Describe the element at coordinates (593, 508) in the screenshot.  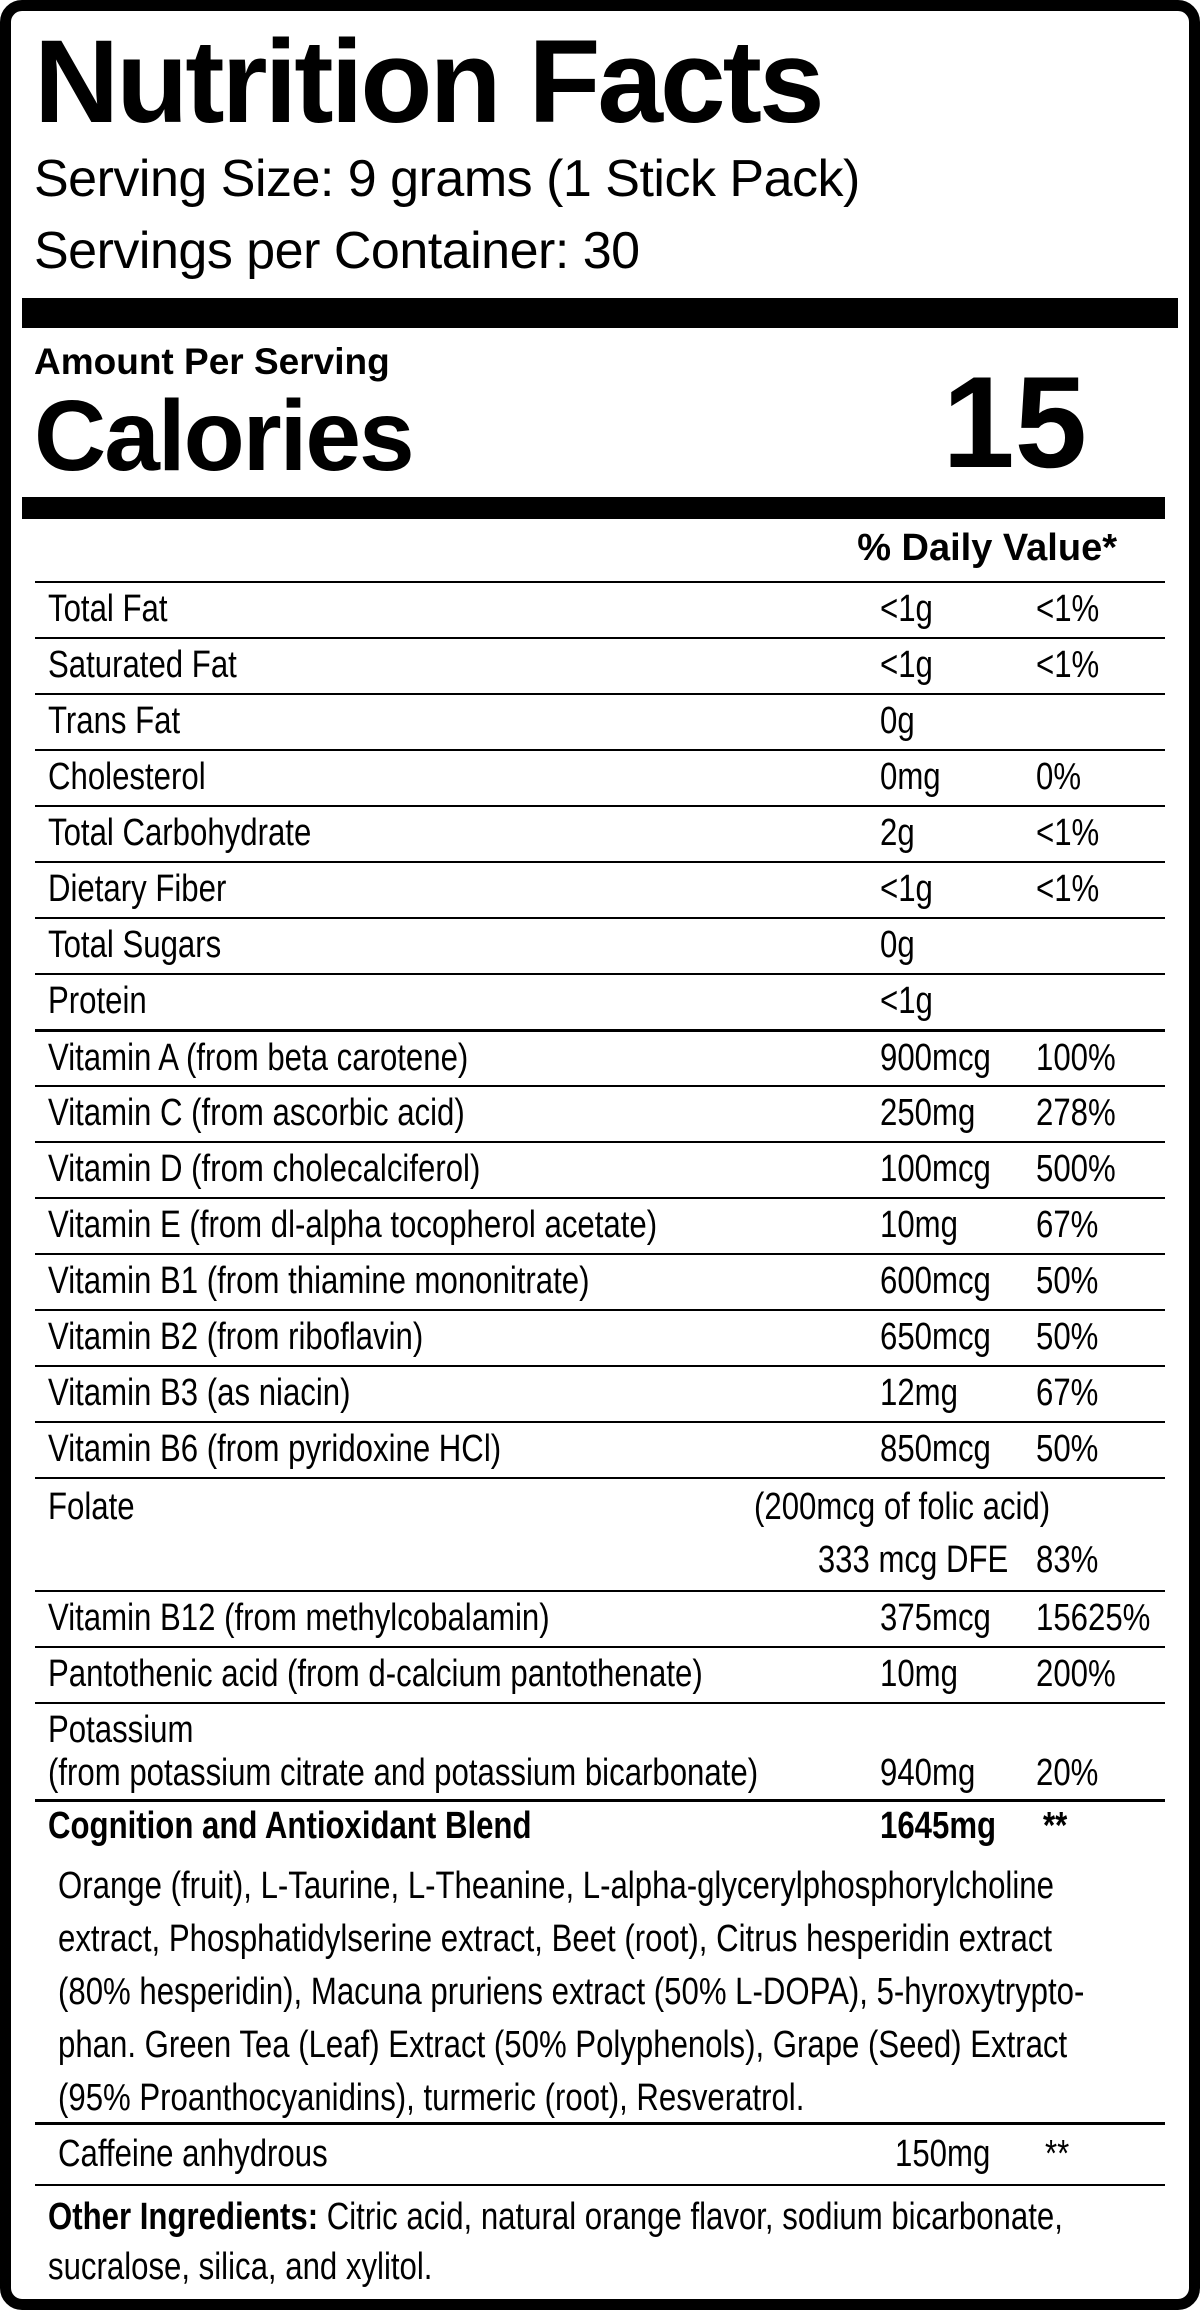
I see `thick-divider-calories` at that location.